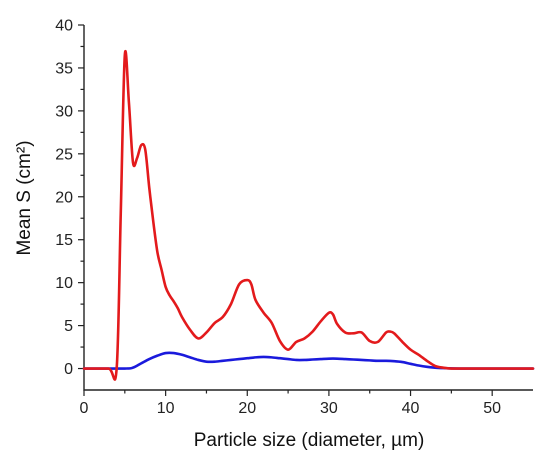 The height and width of the screenshot is (465, 550). What do you see at coordinates (247, 408) in the screenshot?
I see `x-tick-label: 20` at bounding box center [247, 408].